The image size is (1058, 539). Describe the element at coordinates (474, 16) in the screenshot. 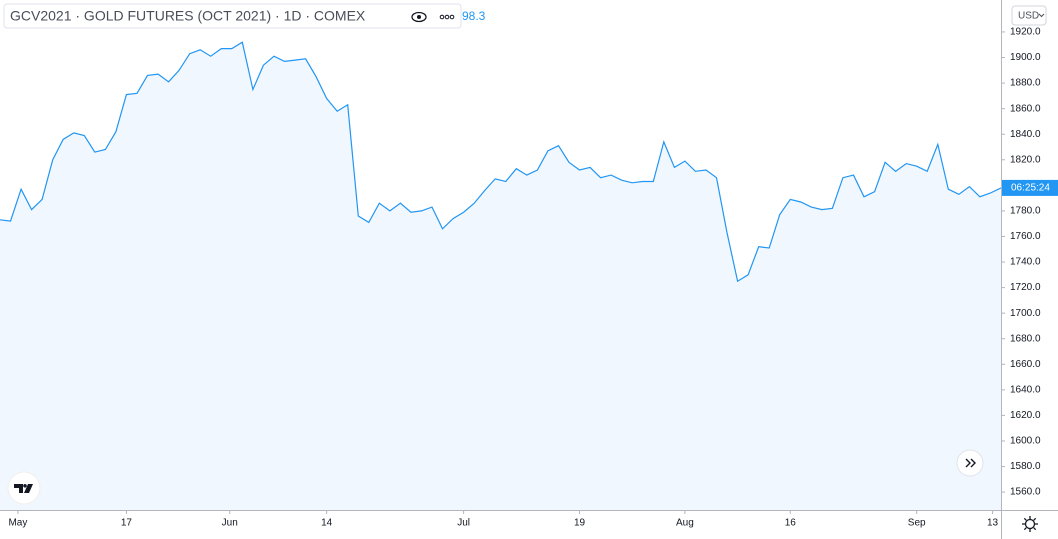

I see `legend-value: 98.3` at that location.